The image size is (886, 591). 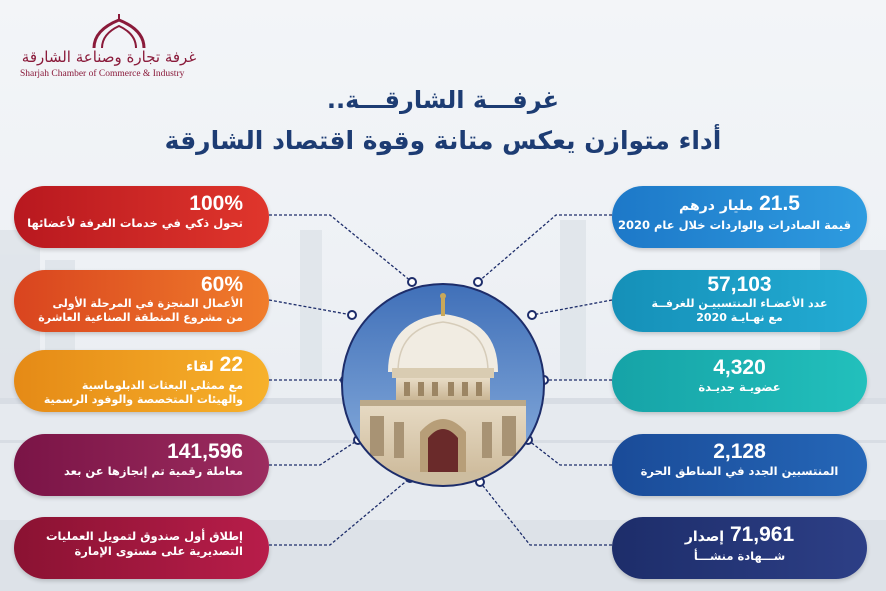 I want to click on stat-value: 60%, so click(x=221, y=284).